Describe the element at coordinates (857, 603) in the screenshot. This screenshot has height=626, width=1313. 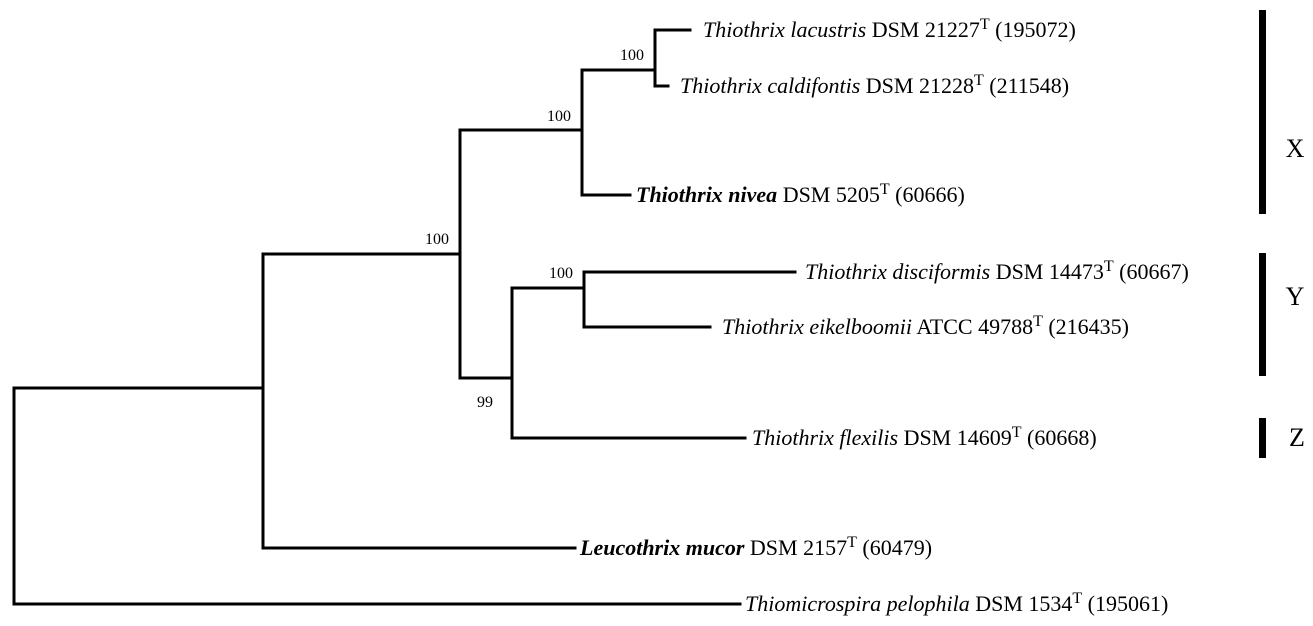
I see `taxon-name: Thiomicrospira pelophila` at that location.